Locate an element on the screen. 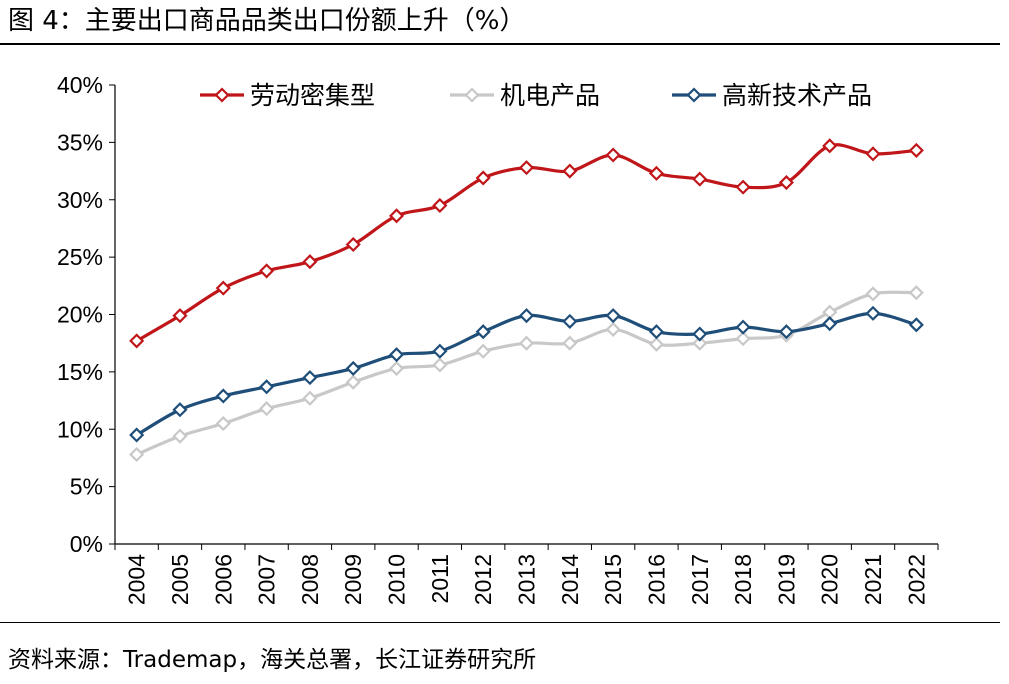 This screenshot has width=1009, height=684. legend-label: 高新技术产品 is located at coordinates (797, 95).